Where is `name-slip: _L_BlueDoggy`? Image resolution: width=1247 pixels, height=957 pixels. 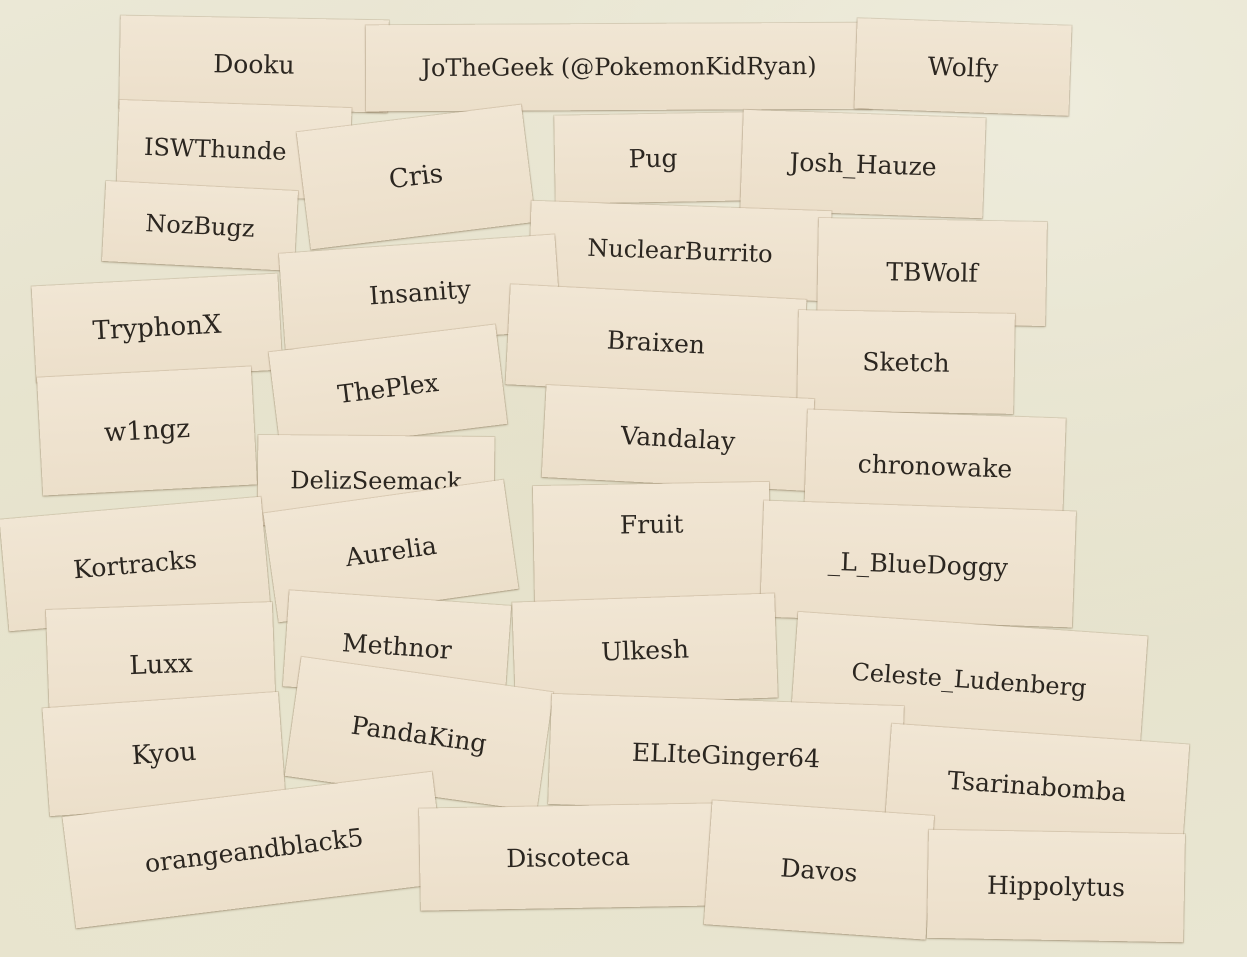
name-slip: _L_BlueDoggy is located at coordinates (918, 564).